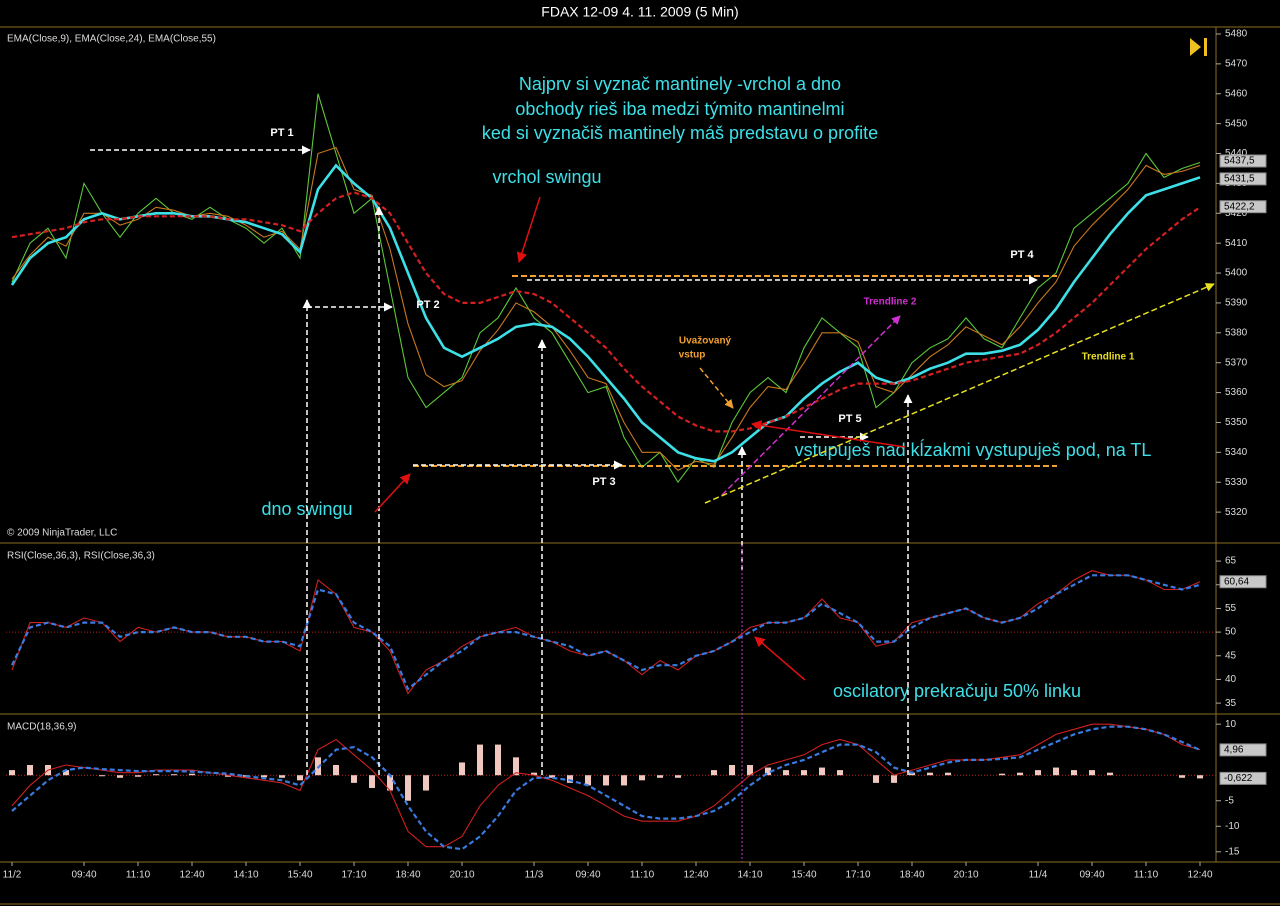  What do you see at coordinates (849, 419) in the screenshot?
I see `annotation: PT 5` at bounding box center [849, 419].